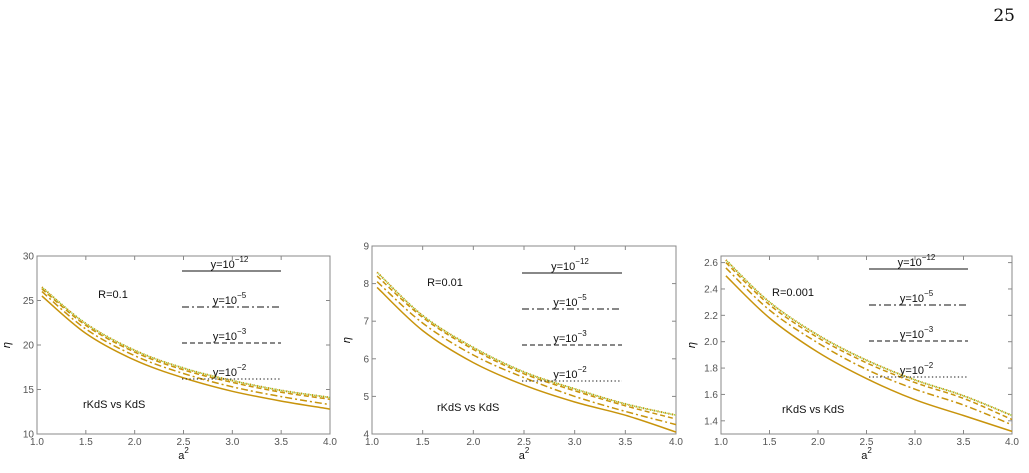 Image resolution: width=1029 pixels, height=473 pixels. Describe the element at coordinates (29, 346) in the screenshot. I see `y-tick-label: 20` at that location.